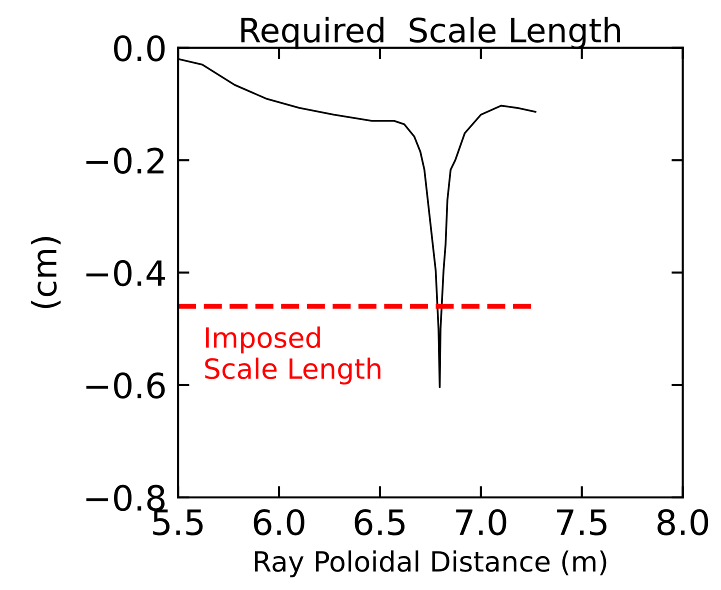  Describe the element at coordinates (125, 385) in the screenshot. I see `y-tick-label: −0.6` at that location.